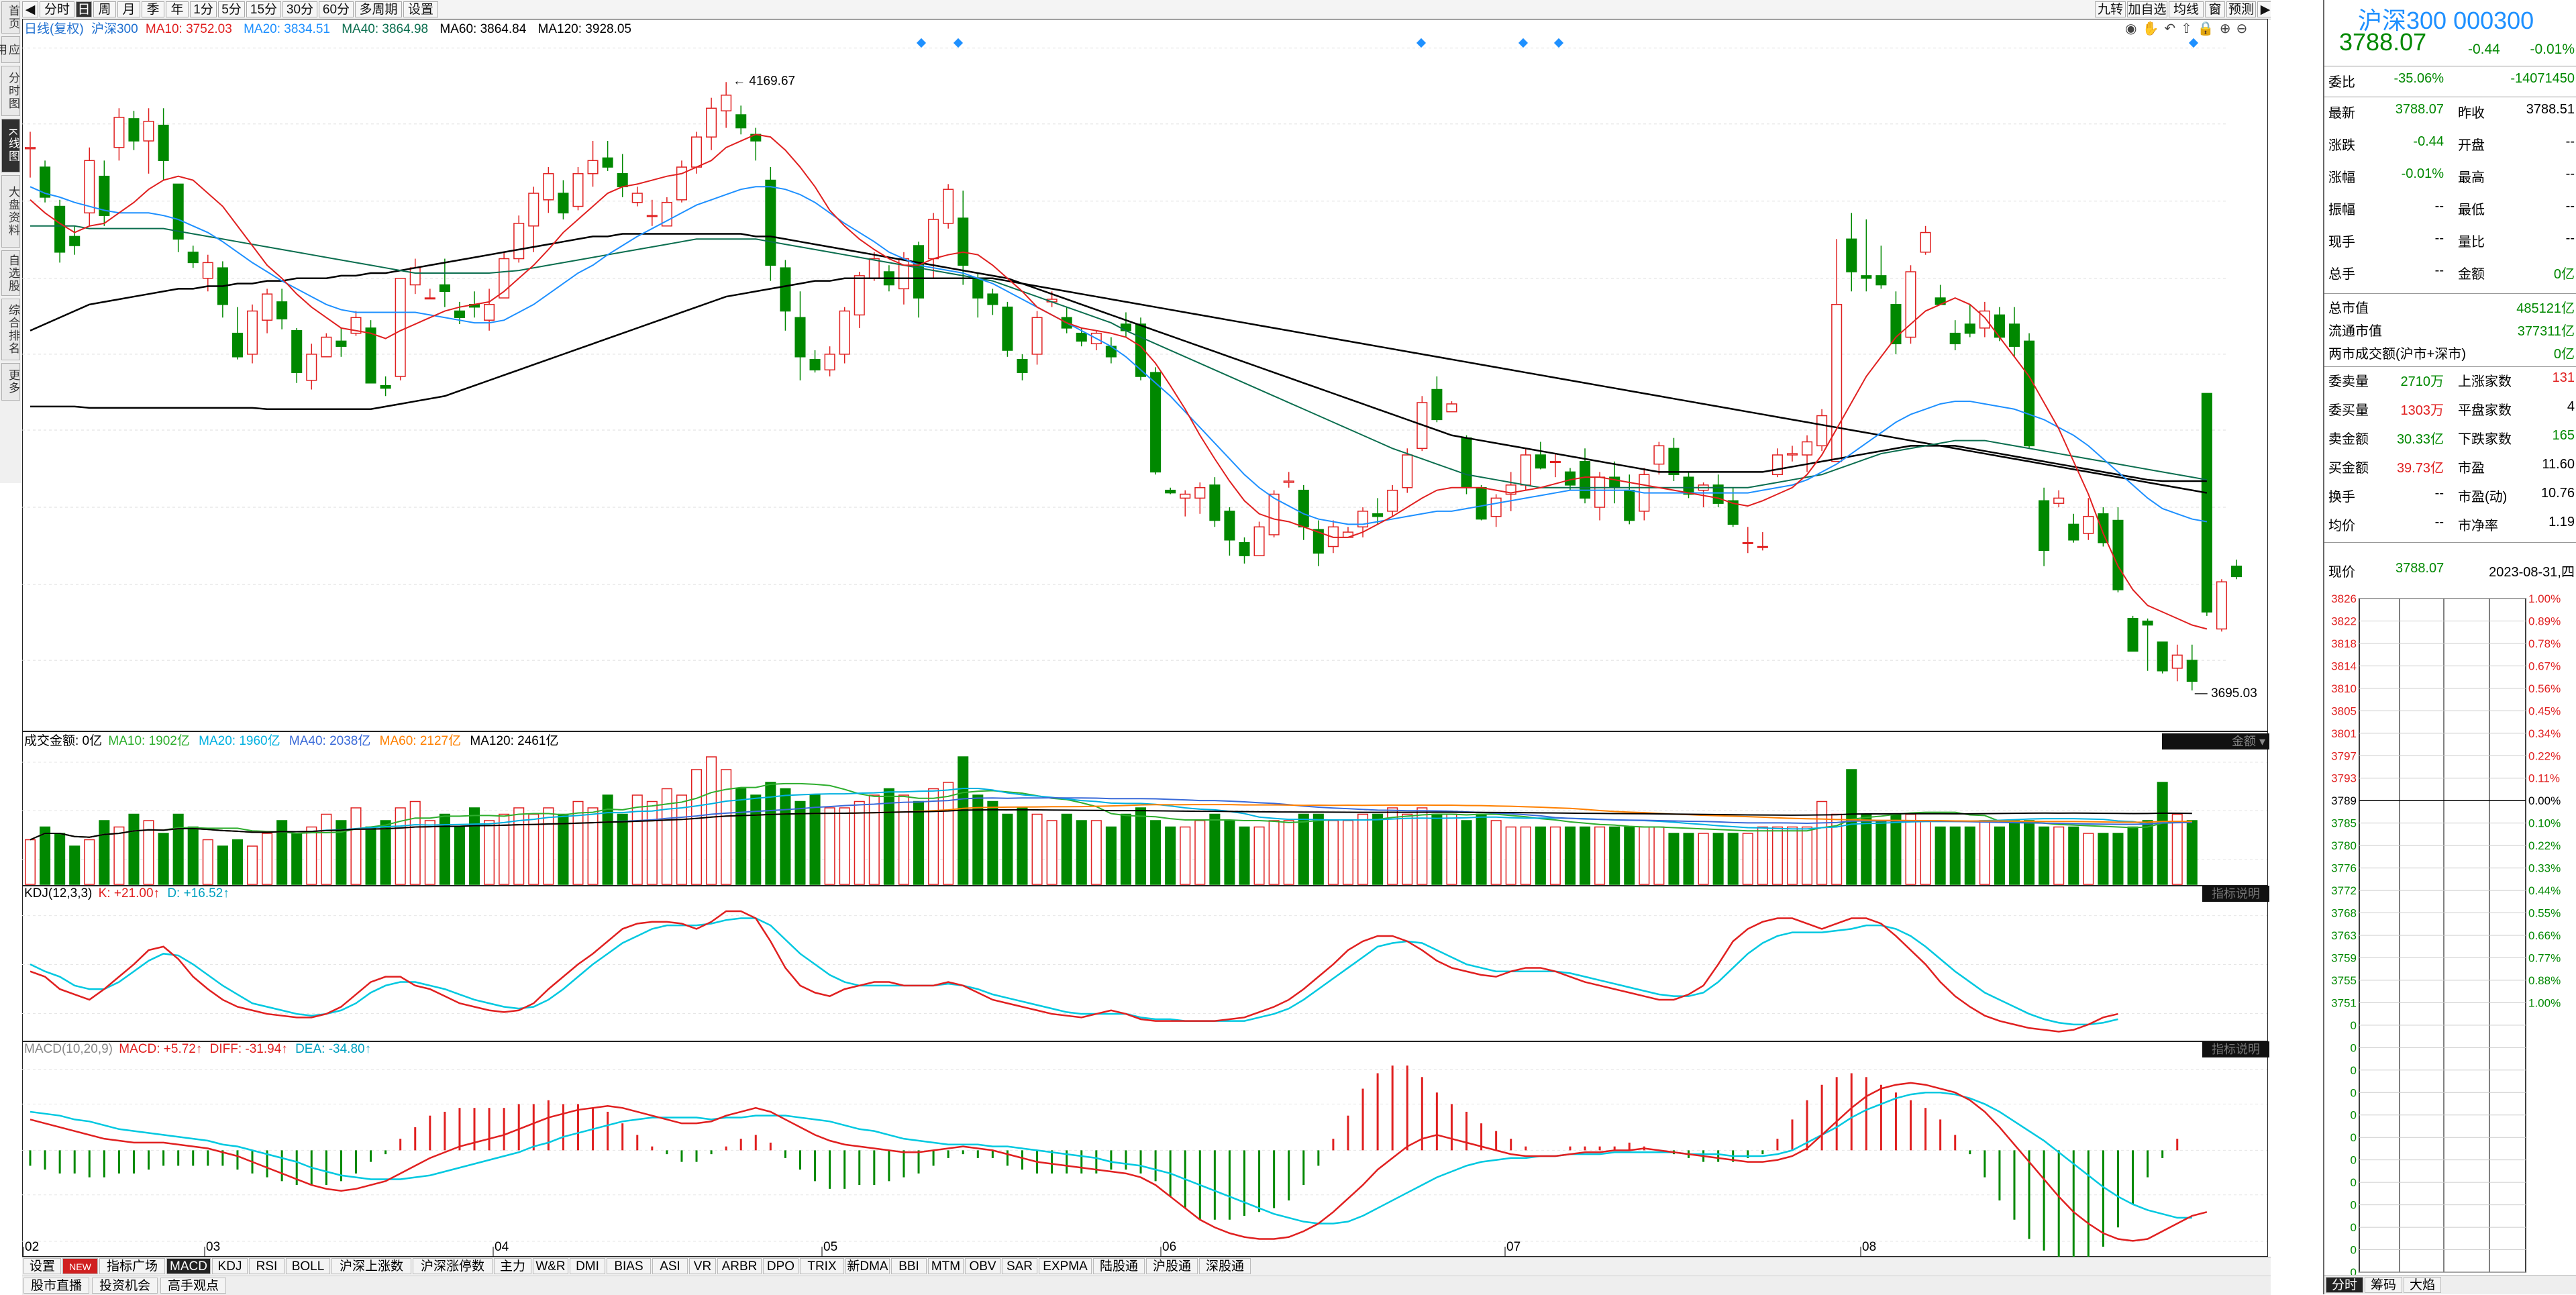  I want to click on period-9: 30分, so click(299, 9).